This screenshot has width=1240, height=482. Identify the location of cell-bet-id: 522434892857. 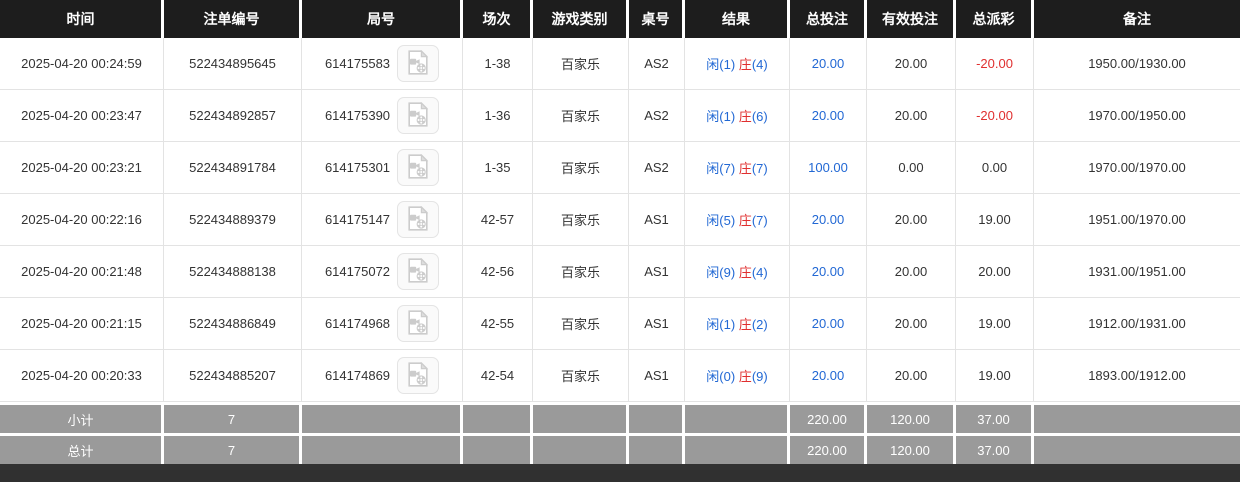
(233, 116).